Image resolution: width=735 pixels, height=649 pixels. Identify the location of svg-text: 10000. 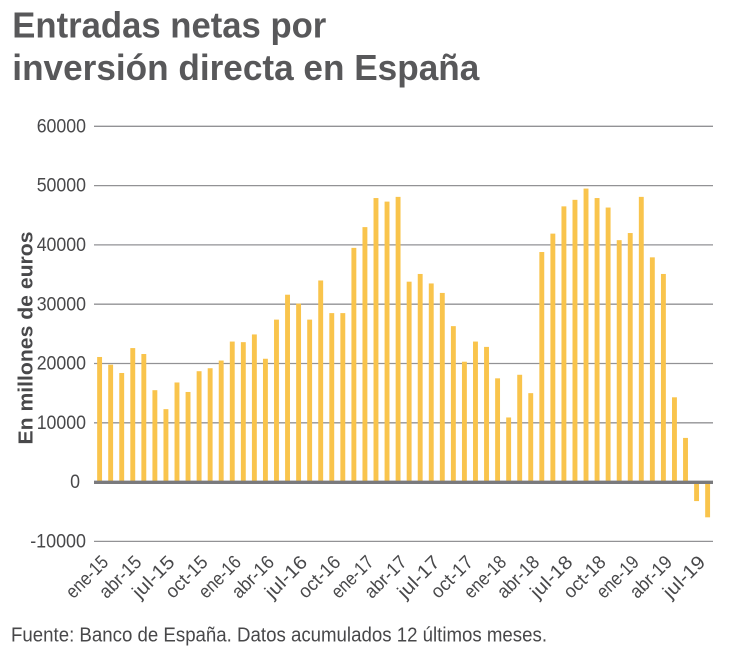
(61, 423).